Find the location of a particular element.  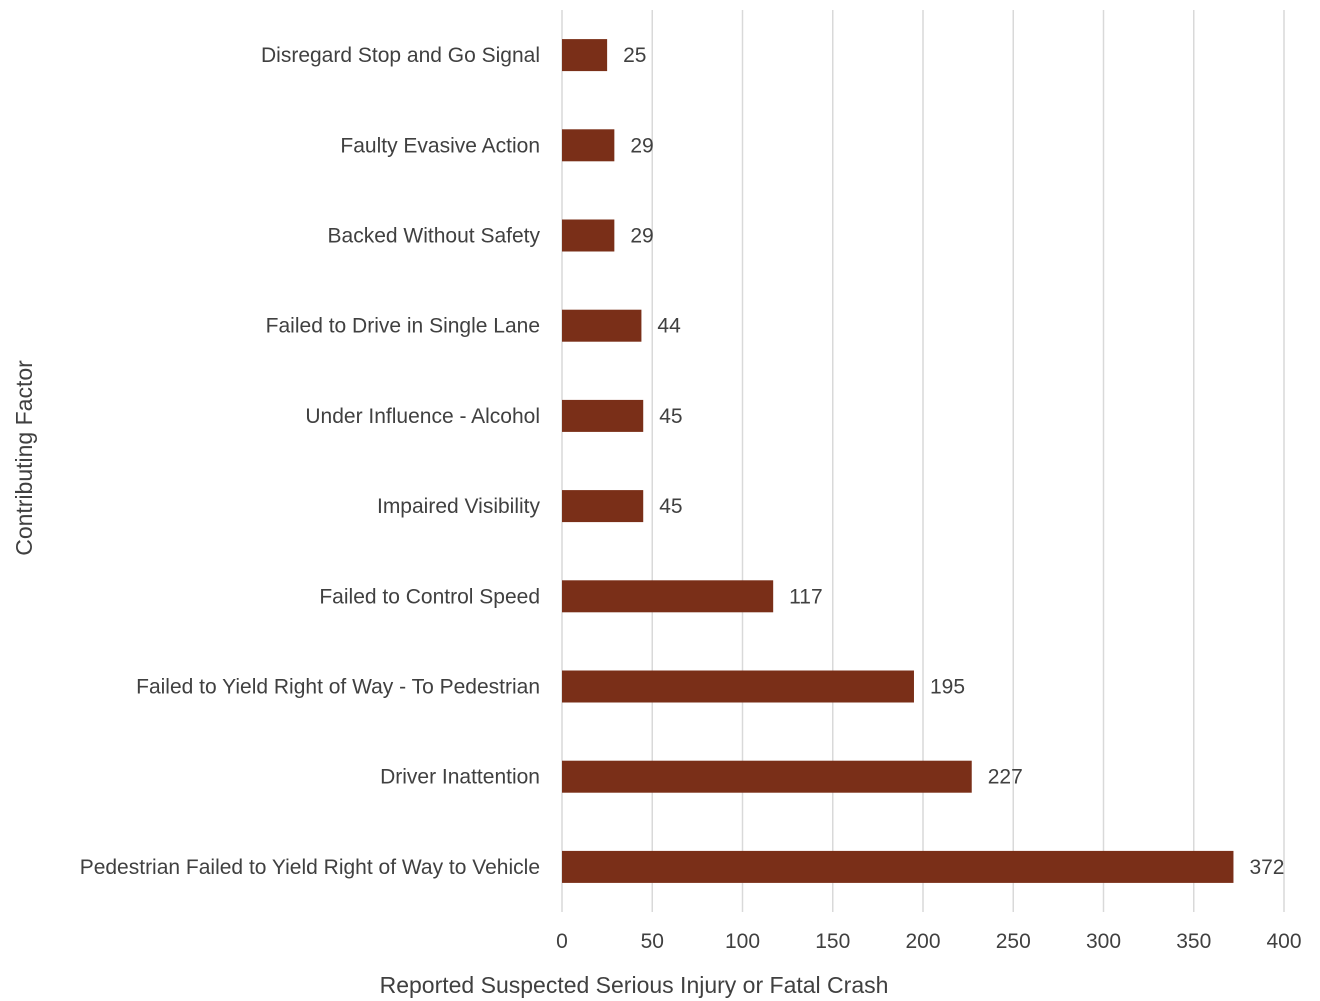

x-tick-label: 300 is located at coordinates (1103, 941).